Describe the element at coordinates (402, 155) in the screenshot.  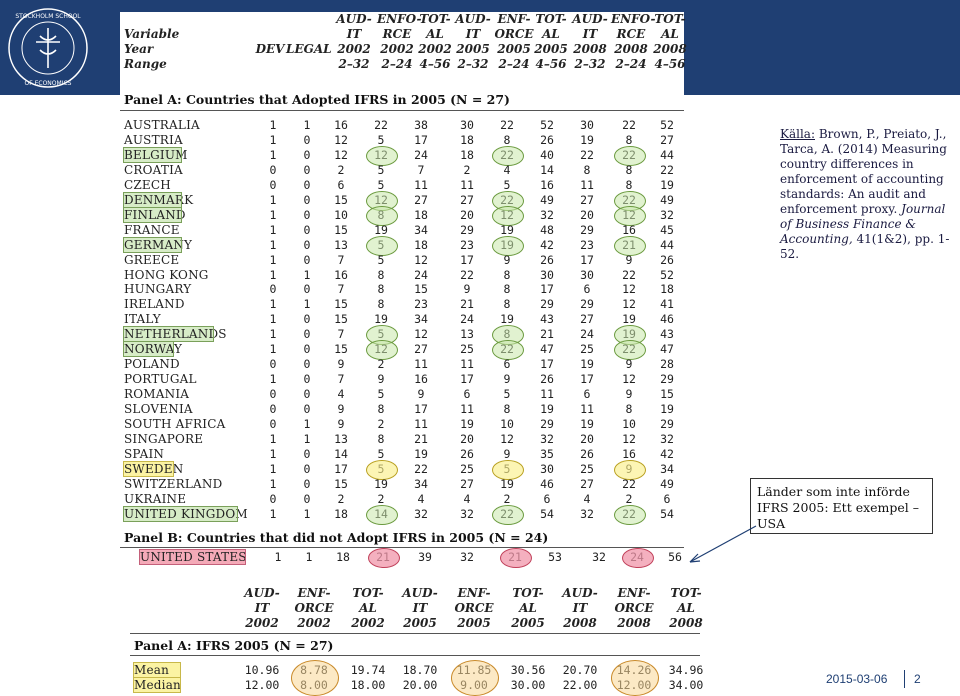
I see `table-row: BELGIUM 1 0 12 12 24 18 22 40 22 22 44` at that location.